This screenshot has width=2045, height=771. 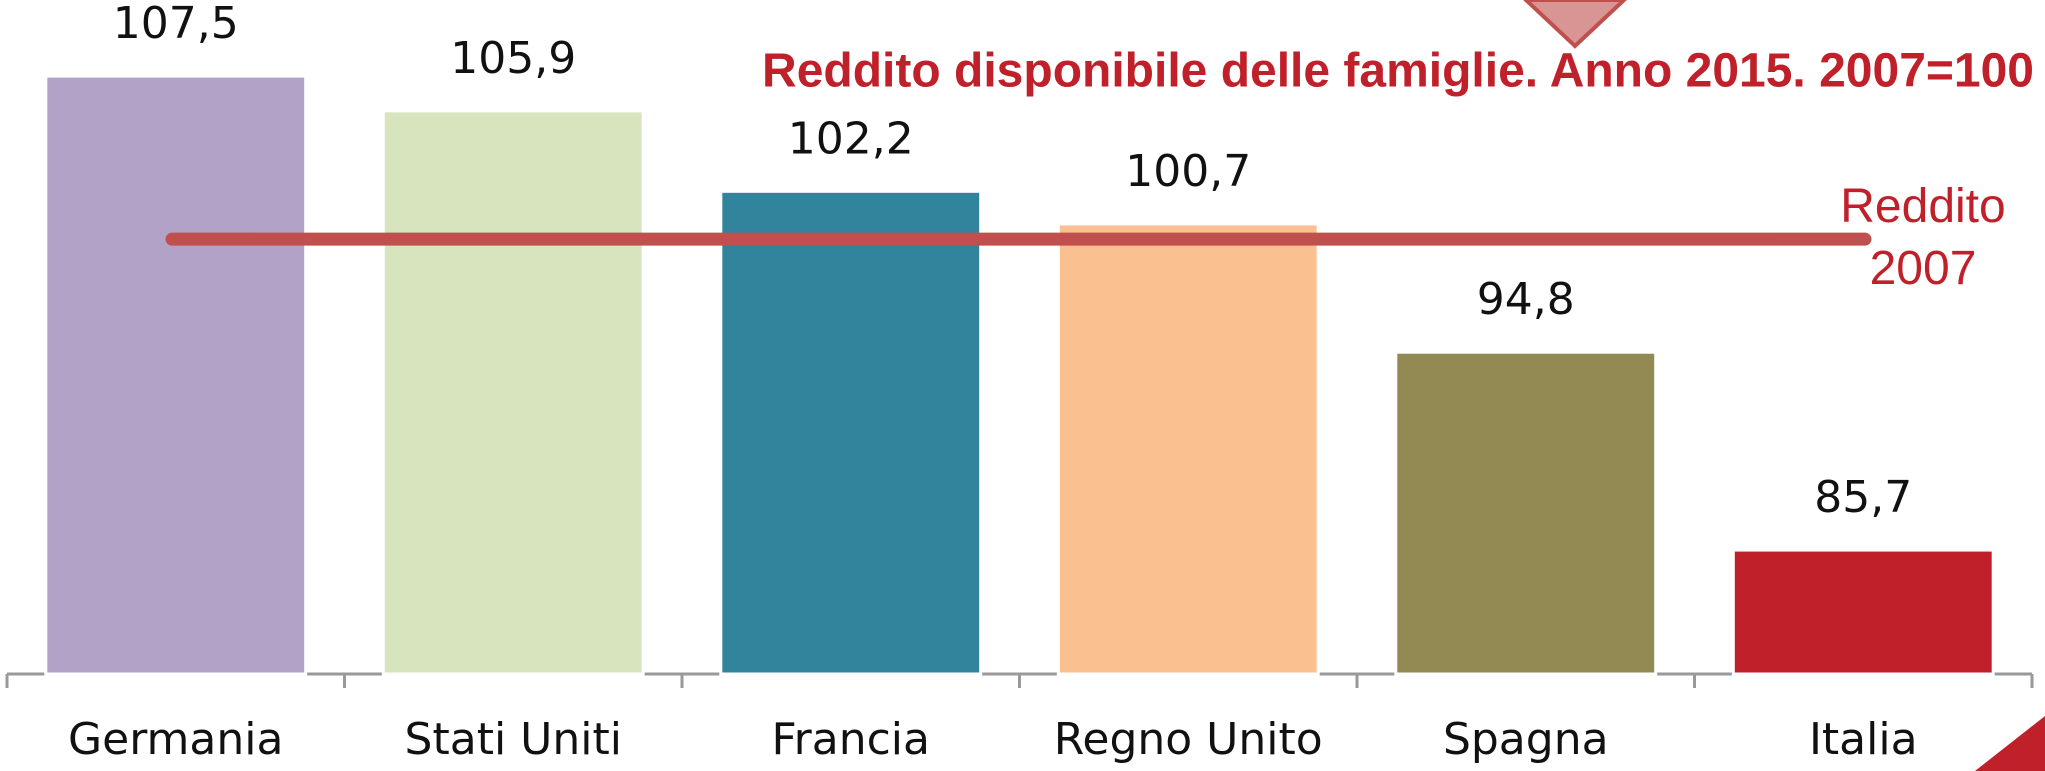 What do you see at coordinates (1923, 268) in the screenshot?
I see `reference-label: 2007` at bounding box center [1923, 268].